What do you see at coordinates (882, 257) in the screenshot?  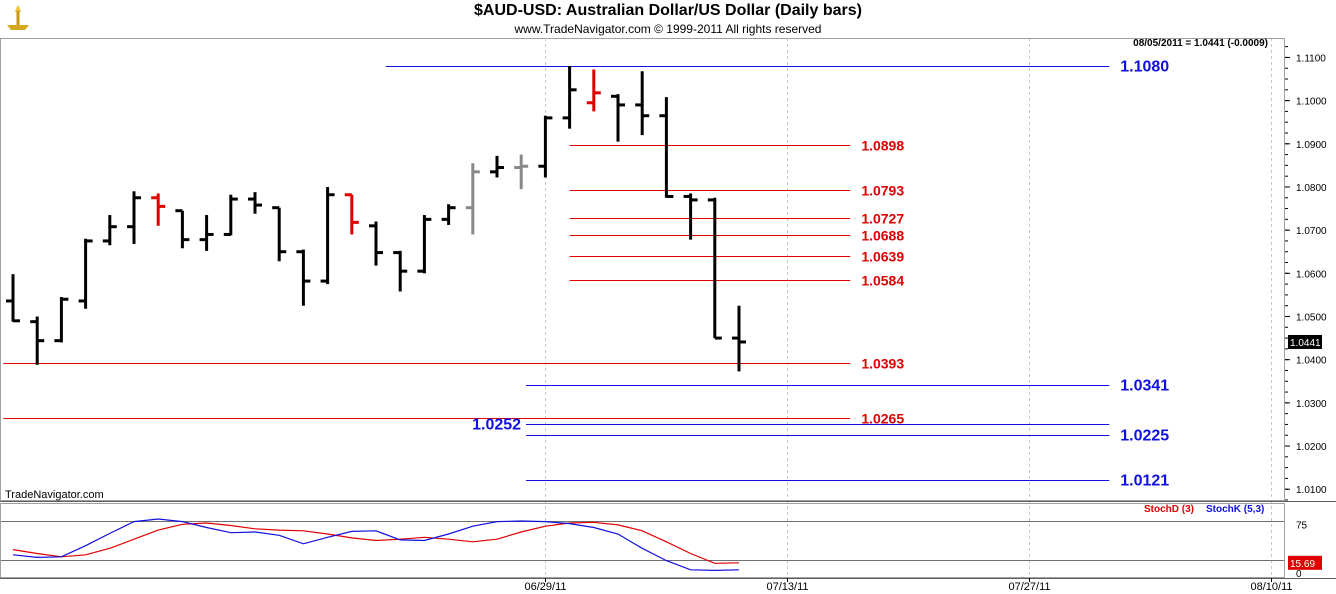 I see `fib-level-label: 1.0639` at bounding box center [882, 257].